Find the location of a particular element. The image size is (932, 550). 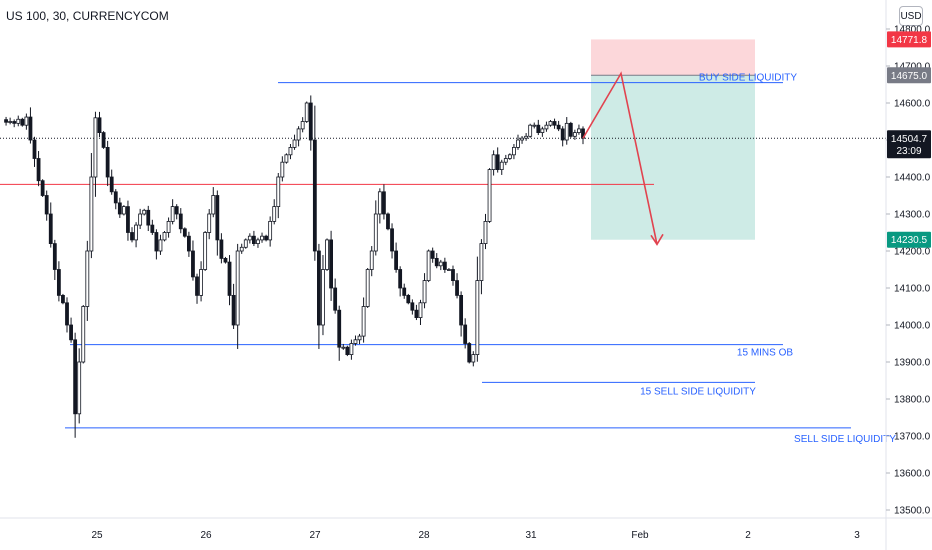

price-badge-label: 14675.0 is located at coordinates (909, 76).